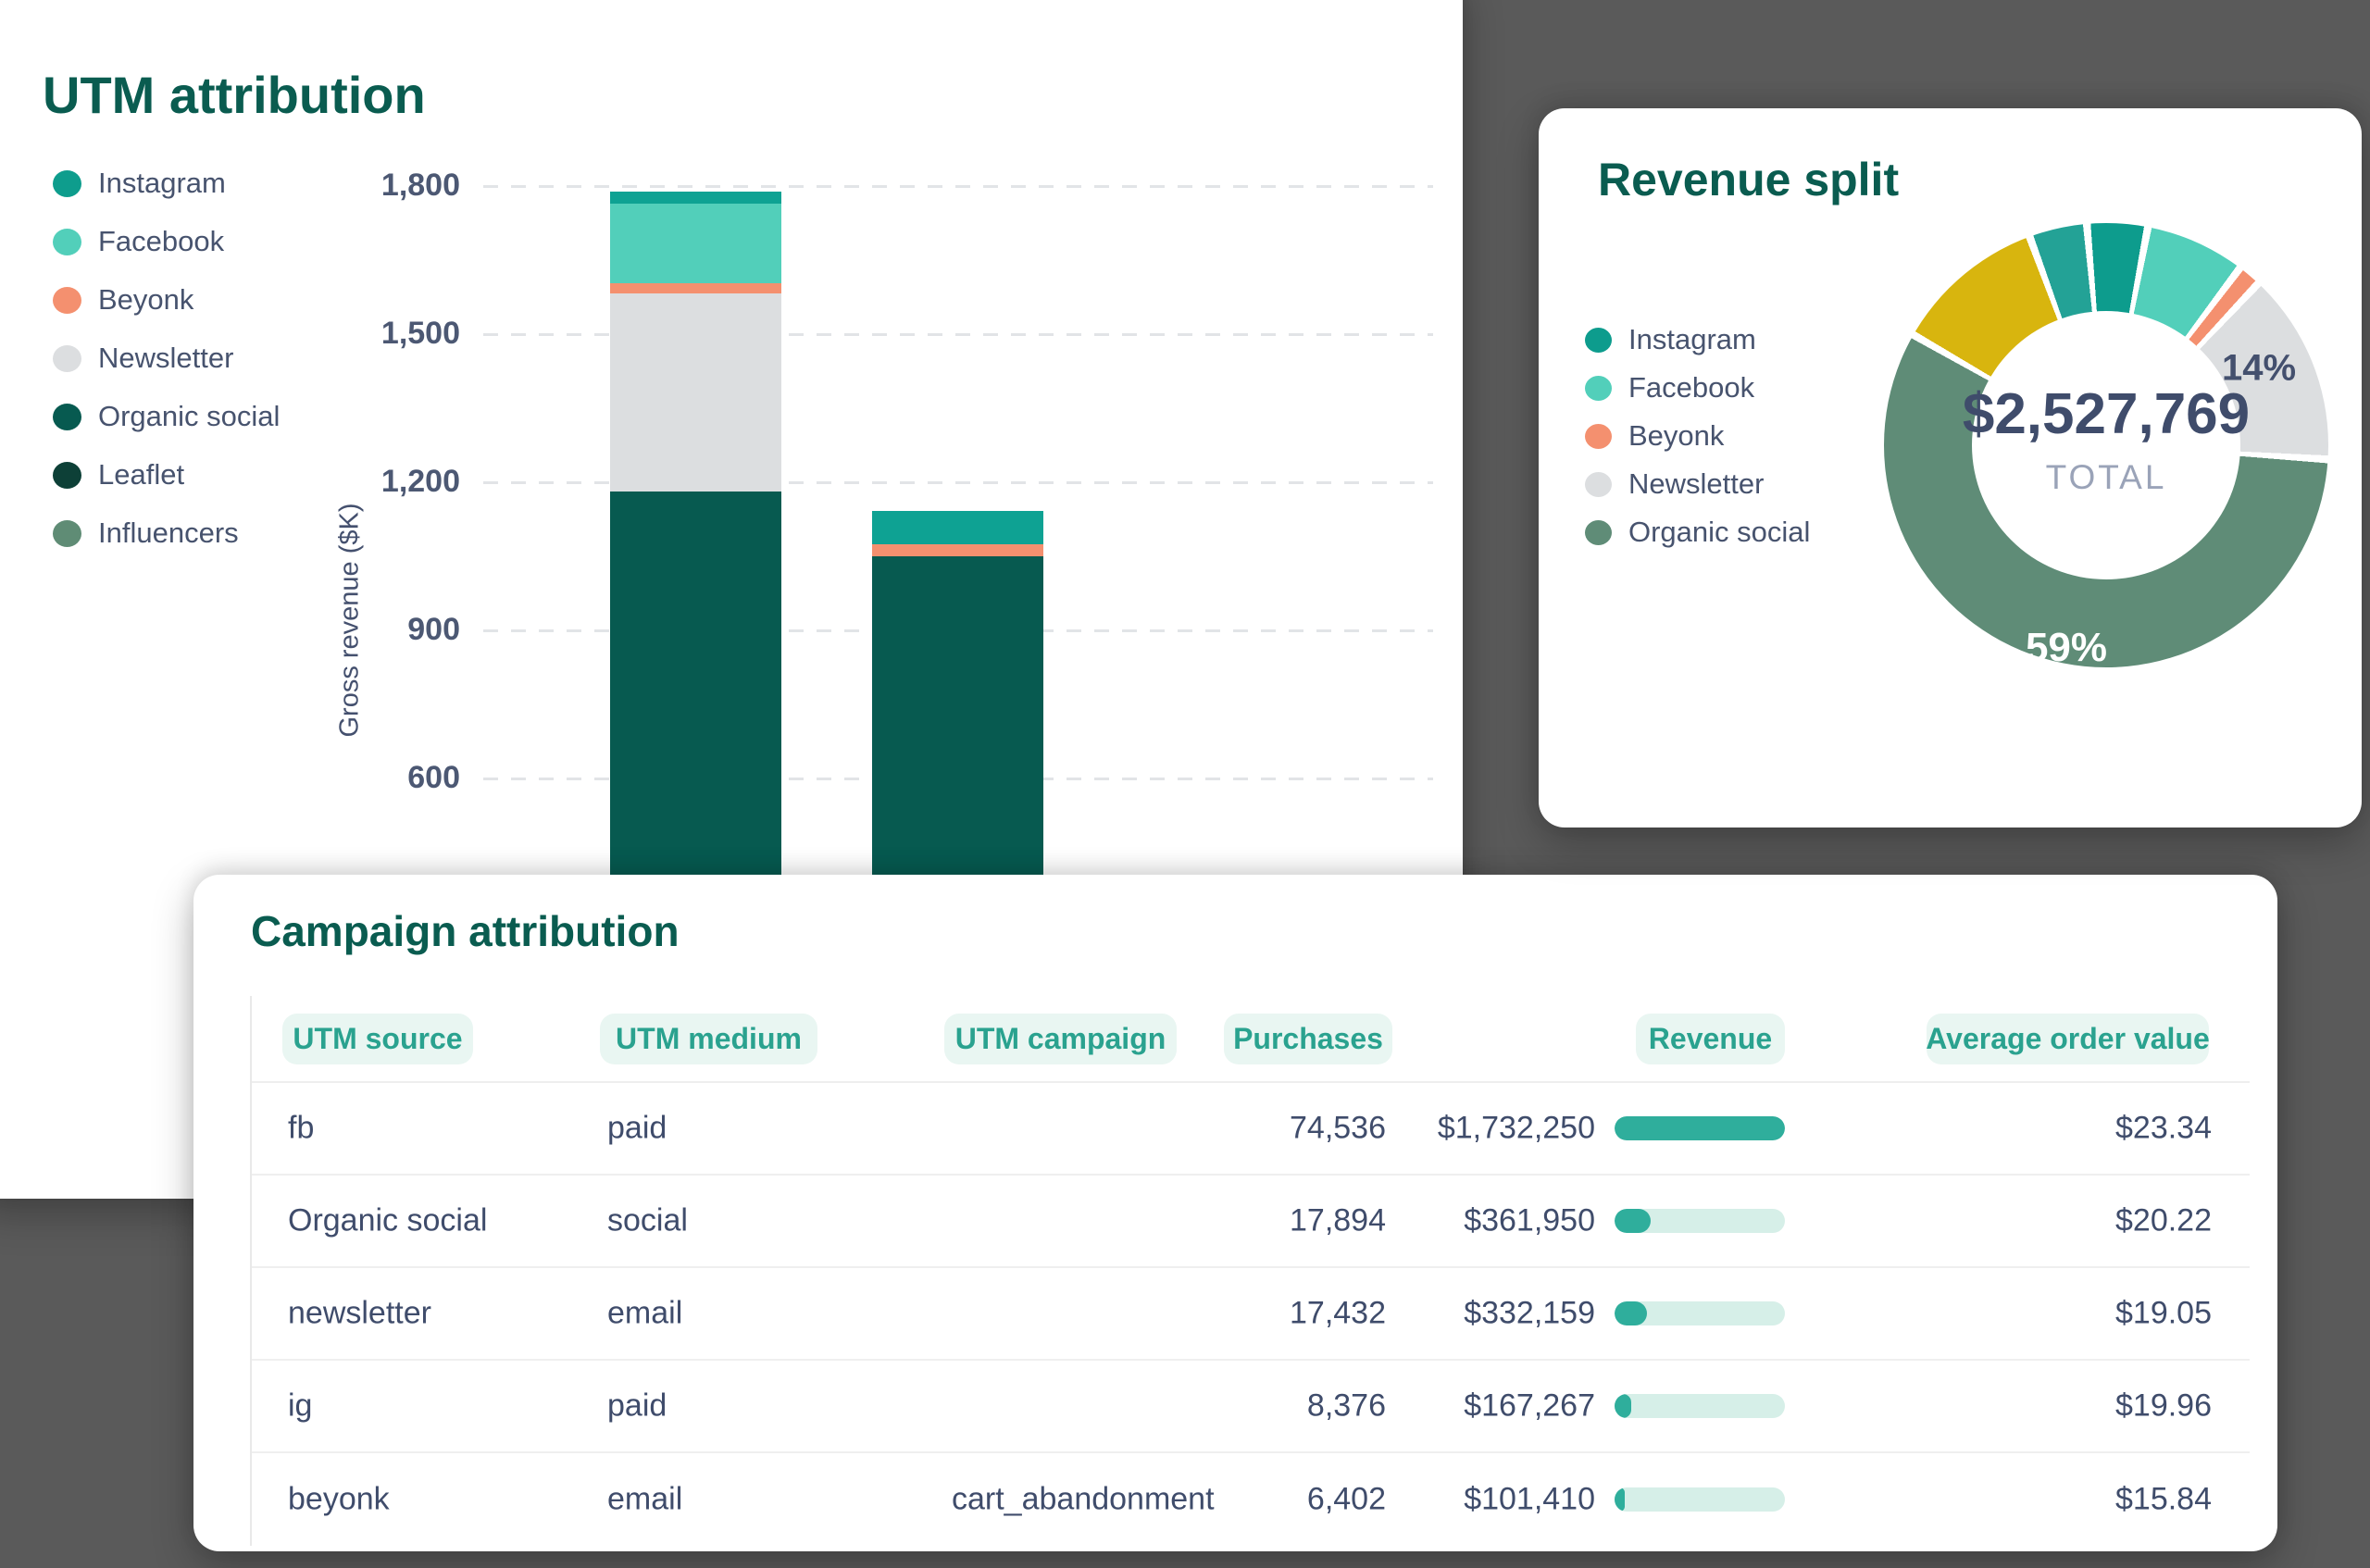 The height and width of the screenshot is (1568, 2370). Describe the element at coordinates (141, 474) in the screenshot. I see `legend-label: Leaflet` at that location.